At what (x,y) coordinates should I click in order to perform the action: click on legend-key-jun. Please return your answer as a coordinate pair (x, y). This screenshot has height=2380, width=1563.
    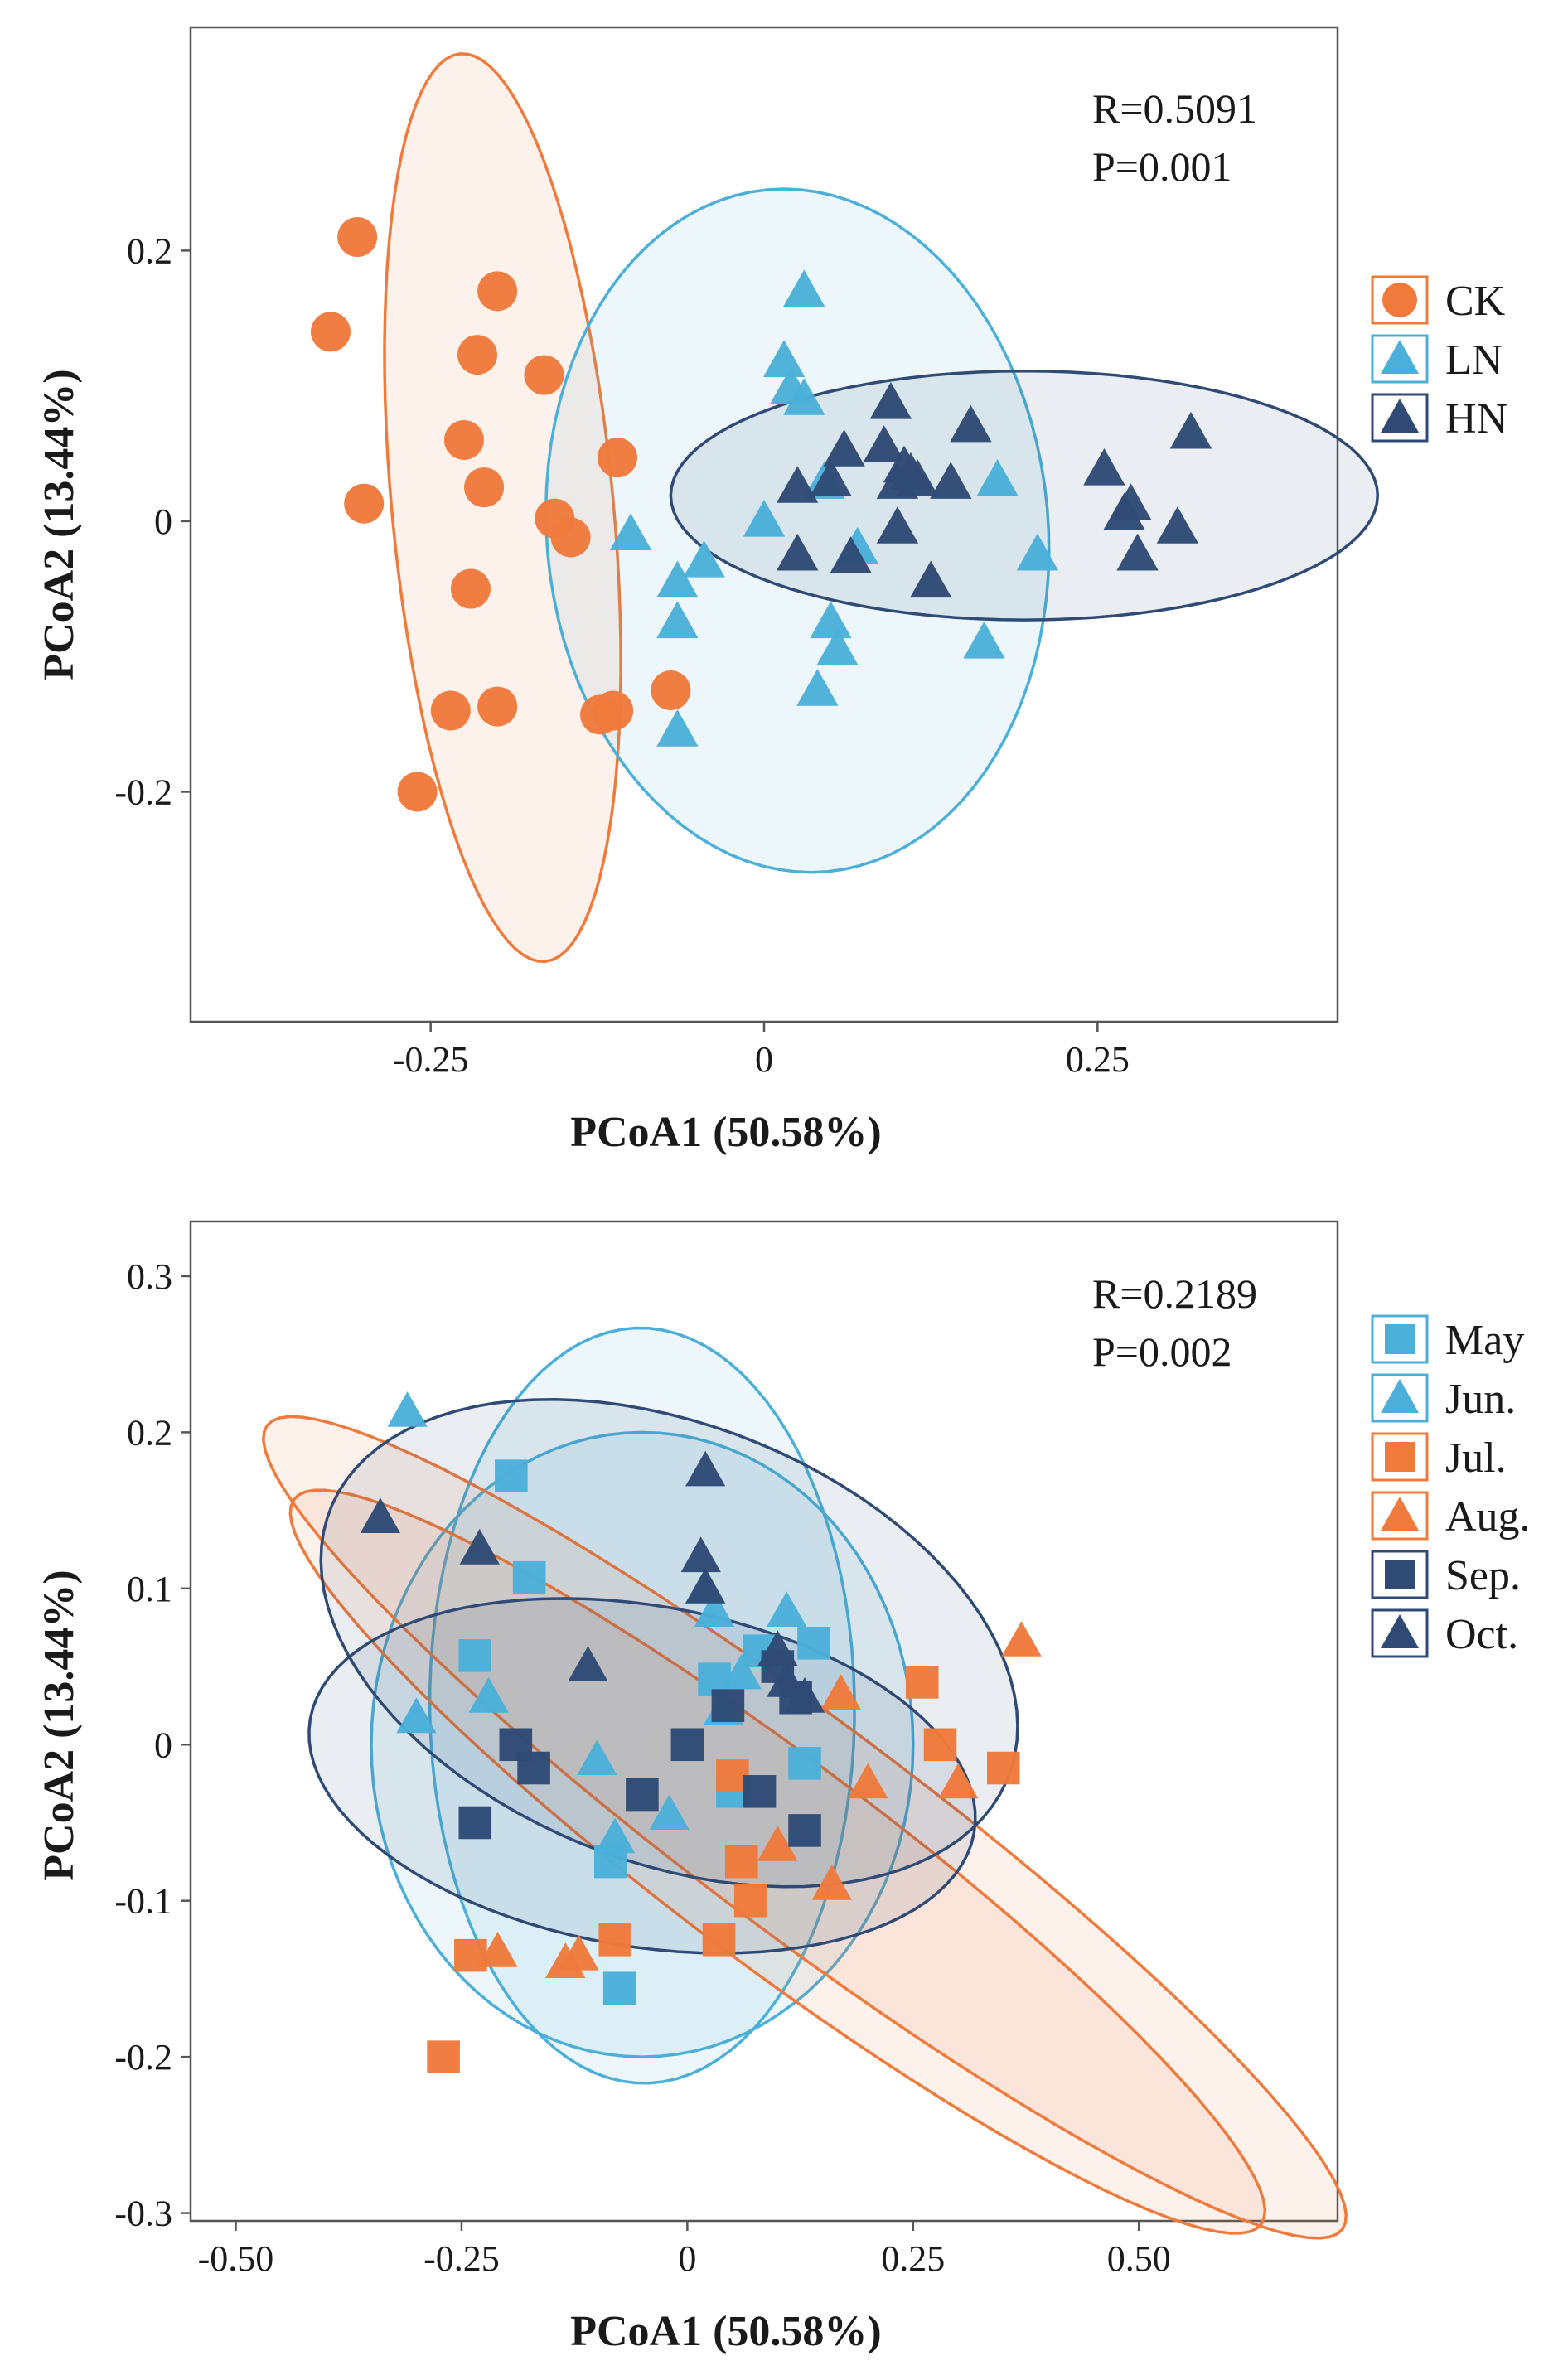
    Looking at the image, I should click on (1400, 1398).